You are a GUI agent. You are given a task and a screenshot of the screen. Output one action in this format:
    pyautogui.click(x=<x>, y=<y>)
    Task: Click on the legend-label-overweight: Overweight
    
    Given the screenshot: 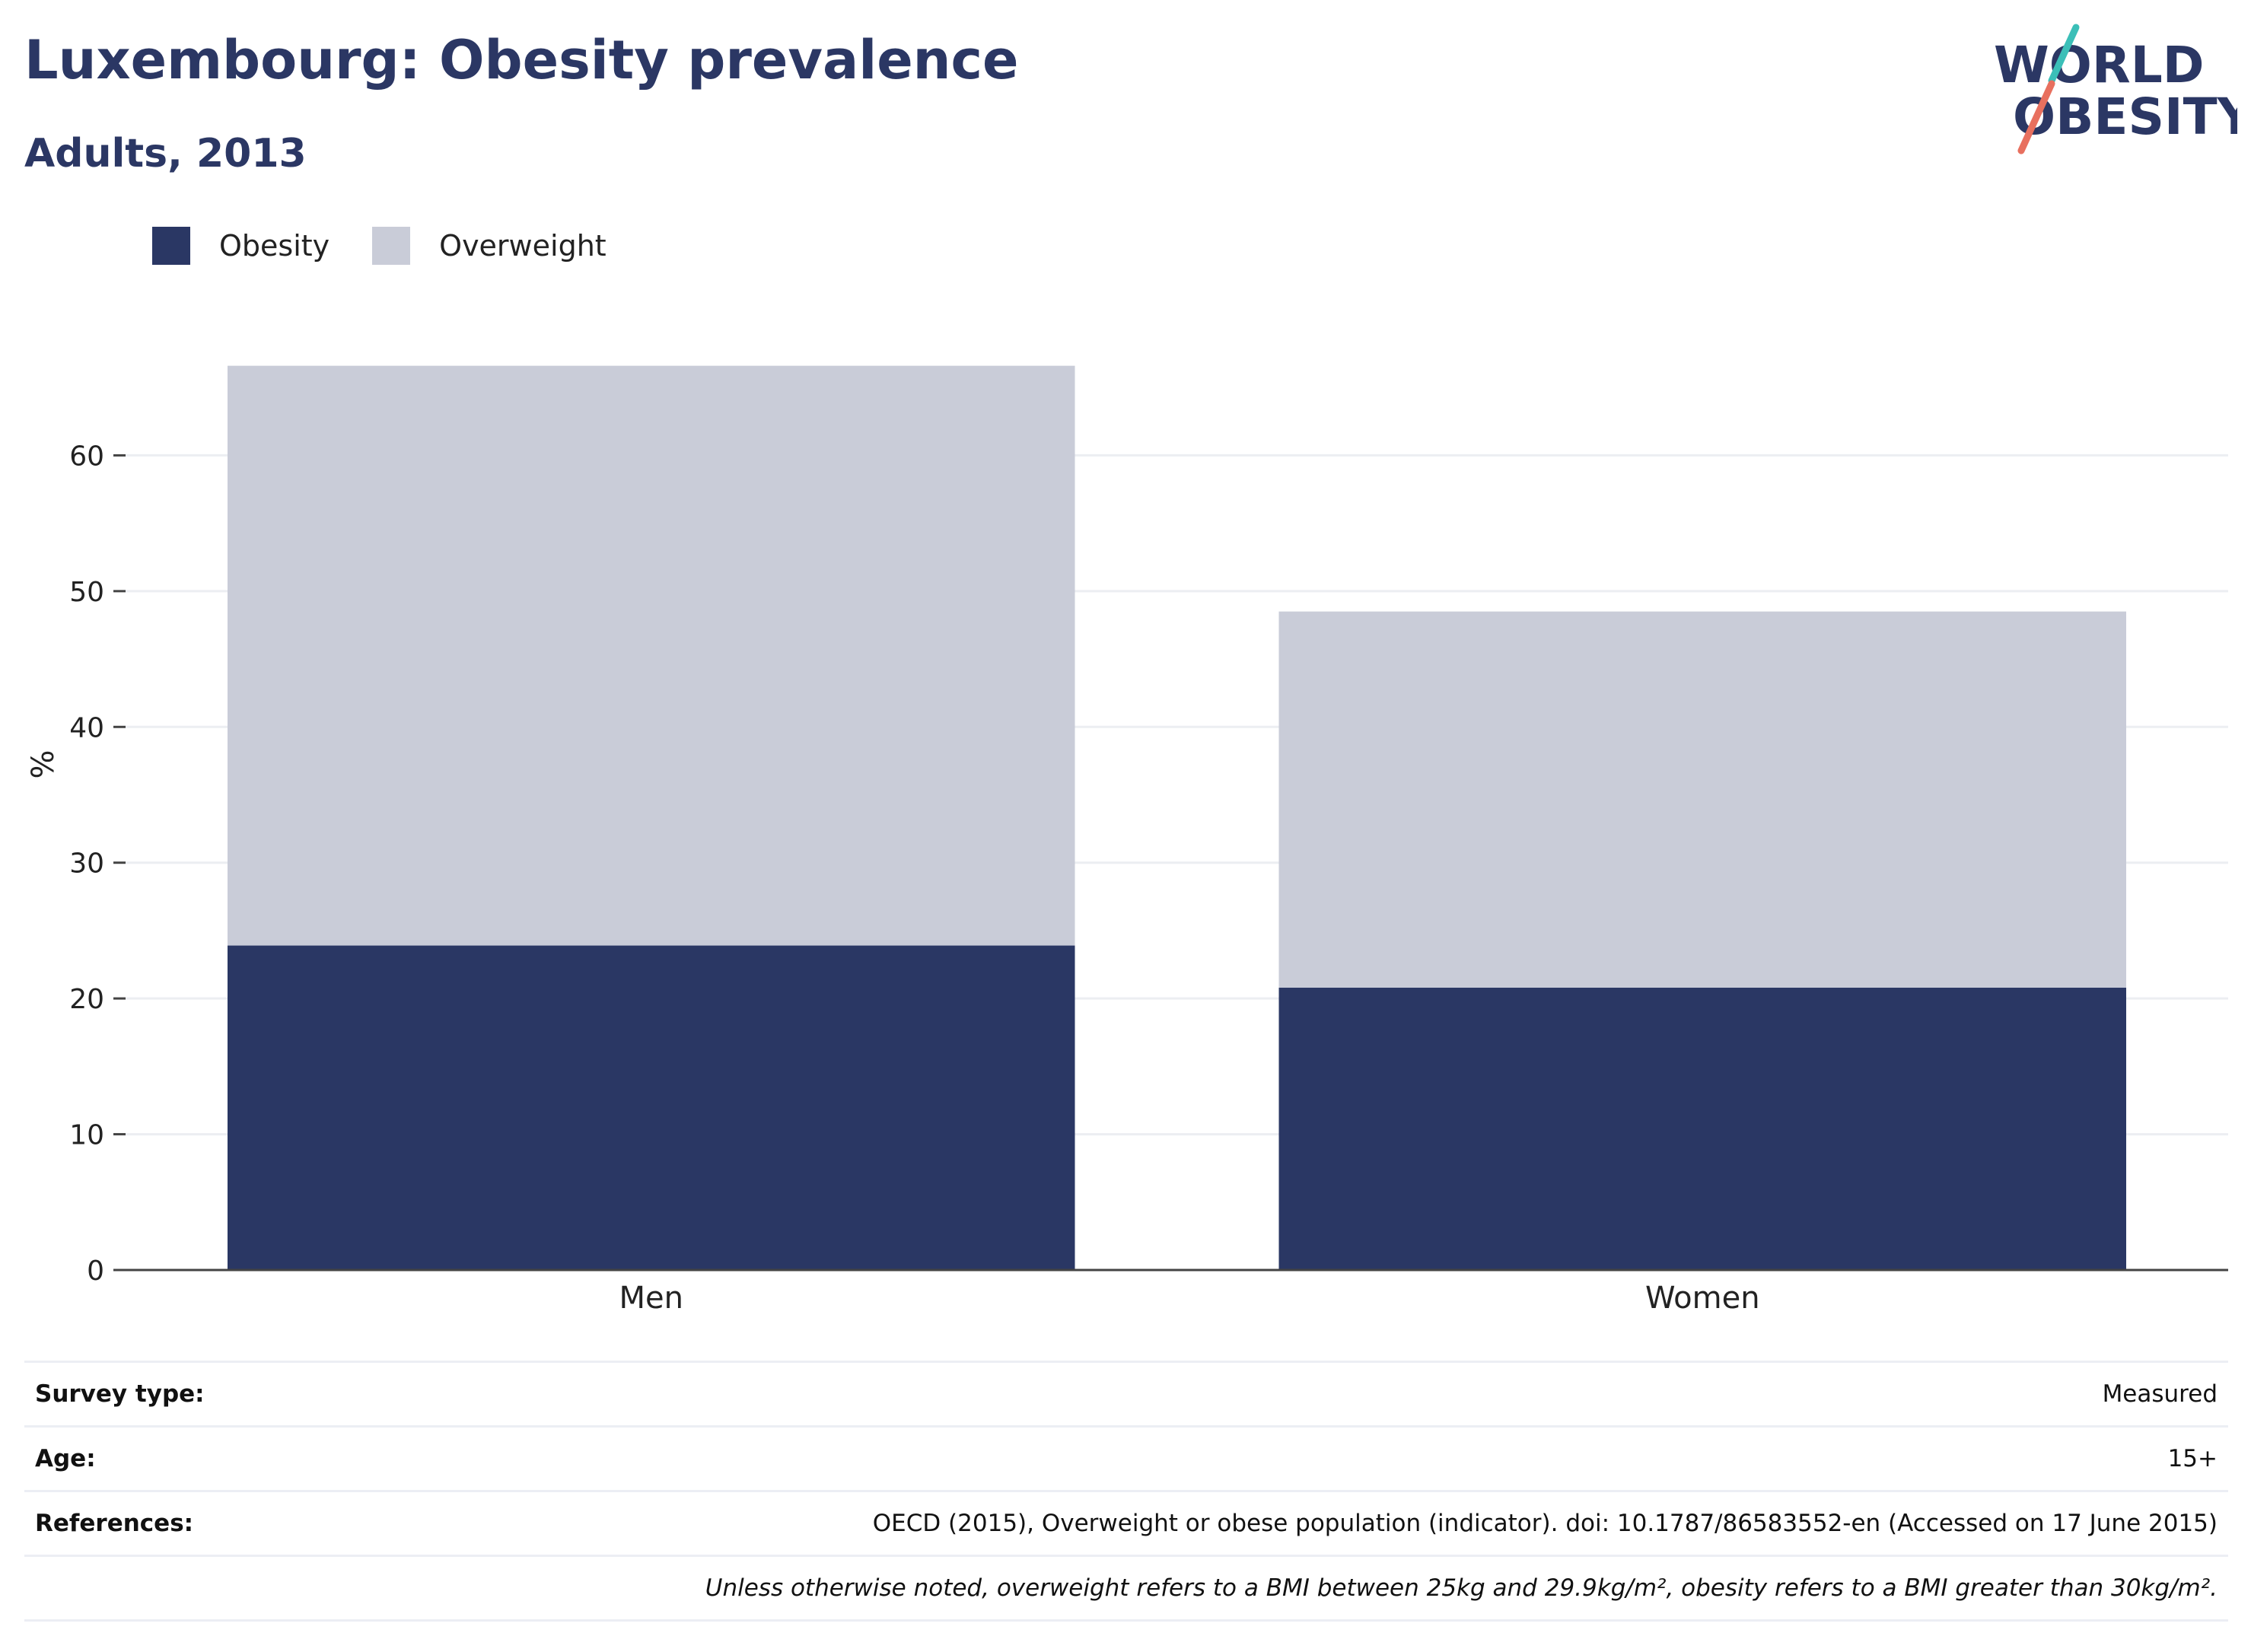 What is the action you would take?
    pyautogui.click(x=523, y=246)
    